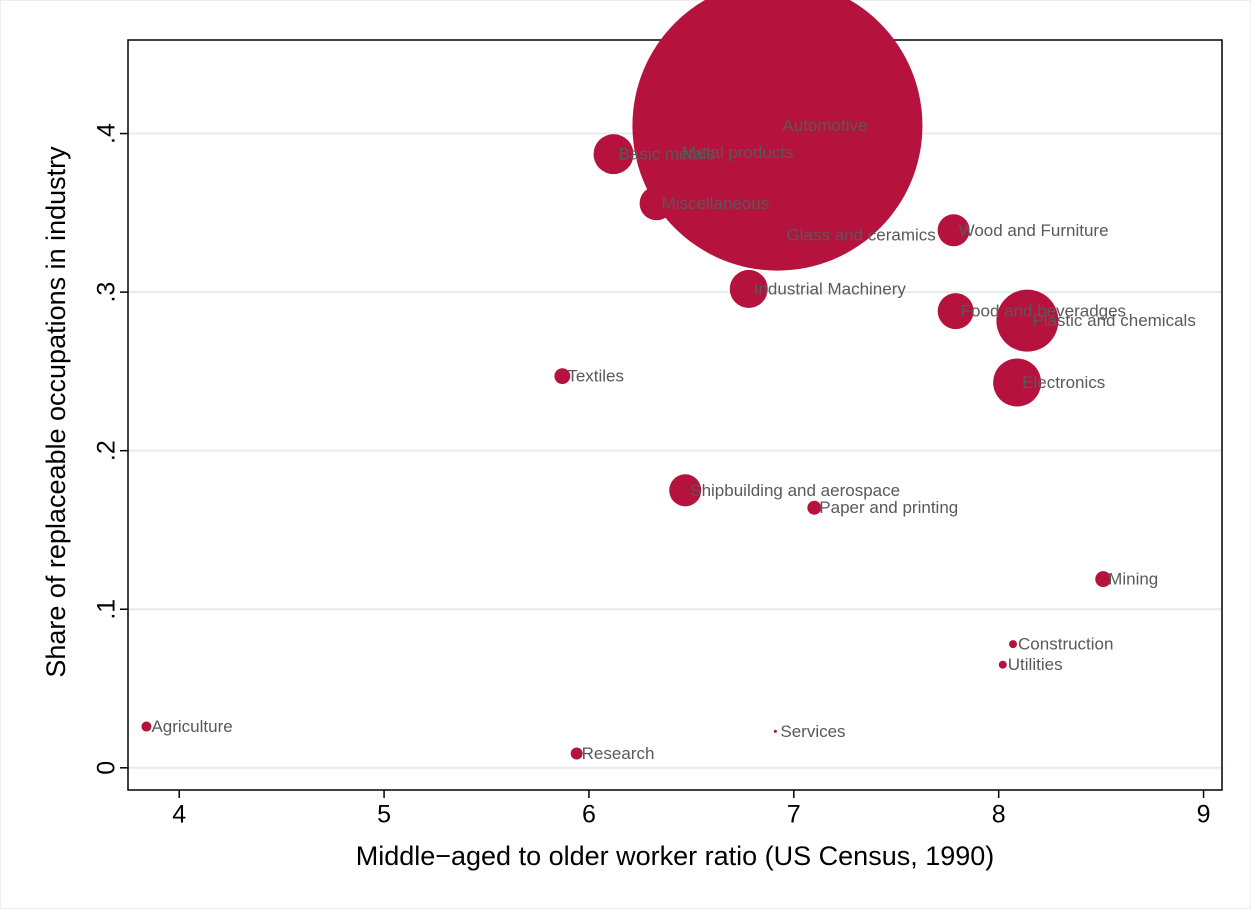  Describe the element at coordinates (667, 154) in the screenshot. I see `point-label: Basic metals` at that location.